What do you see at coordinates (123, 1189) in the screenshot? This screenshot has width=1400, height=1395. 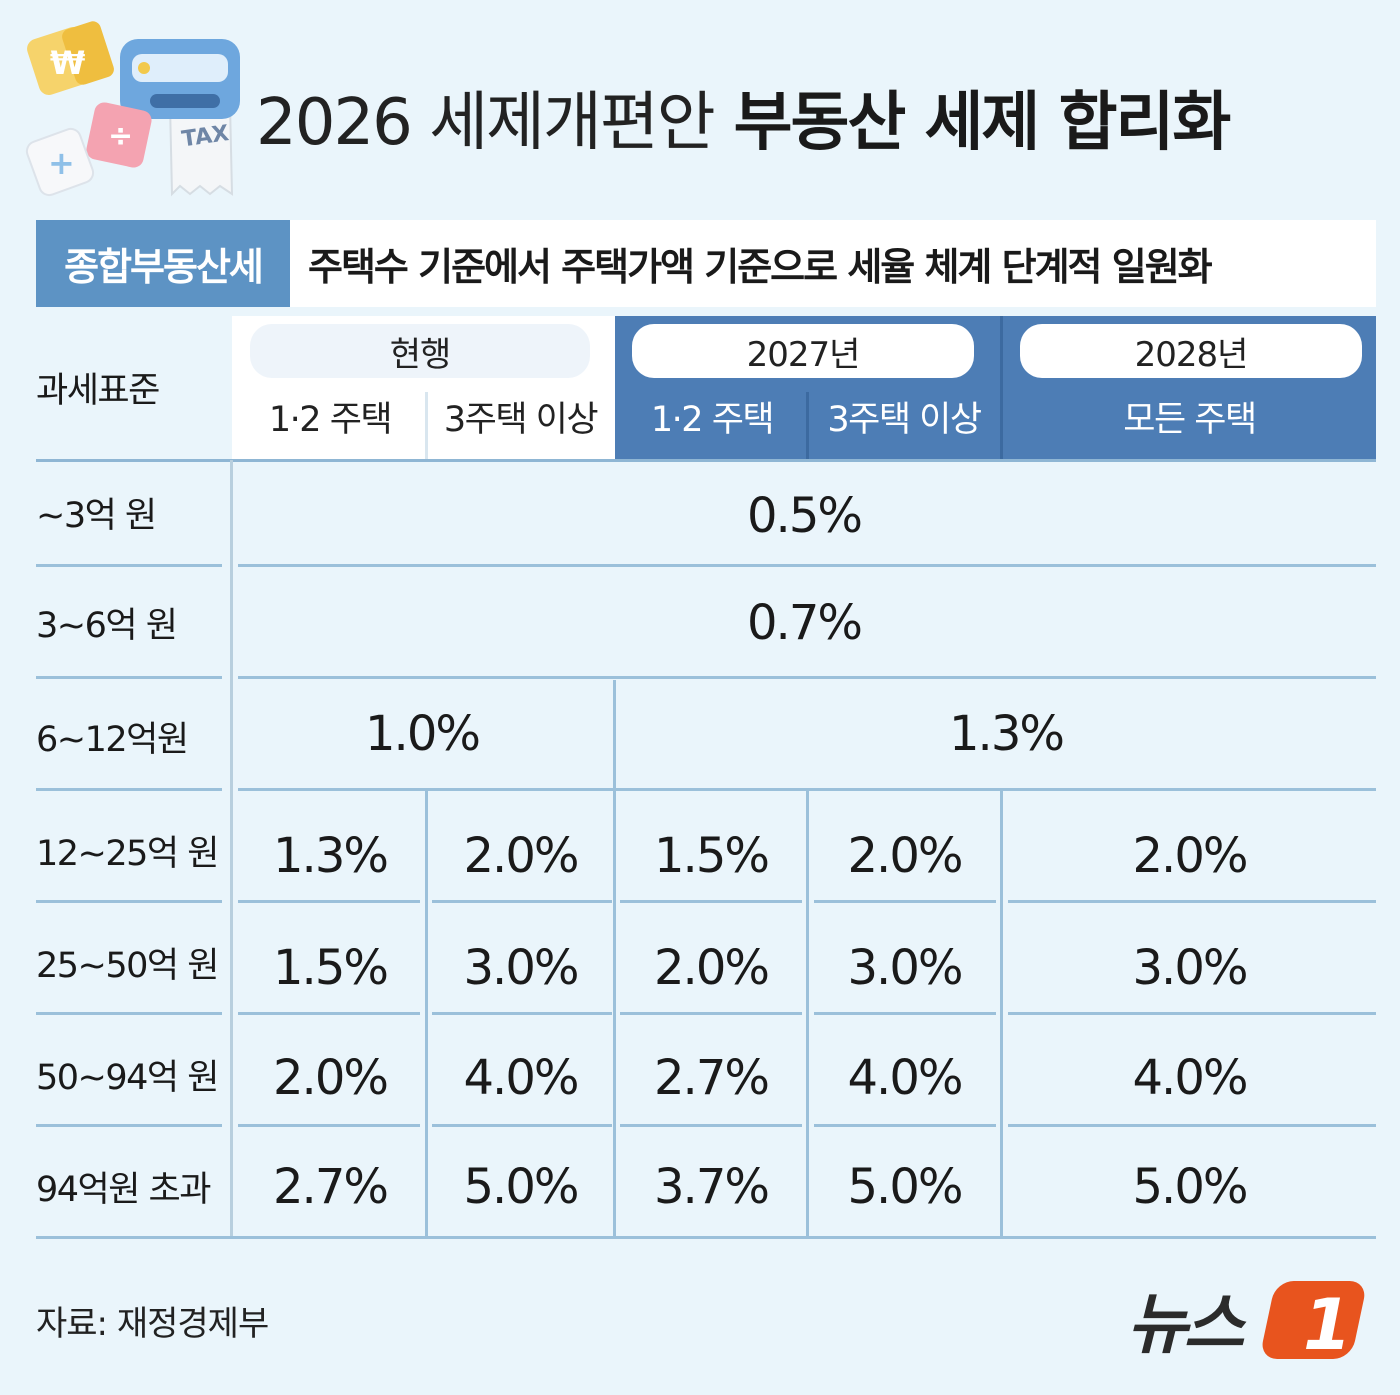 I see `bracket-label: 94억원 초과` at bounding box center [123, 1189].